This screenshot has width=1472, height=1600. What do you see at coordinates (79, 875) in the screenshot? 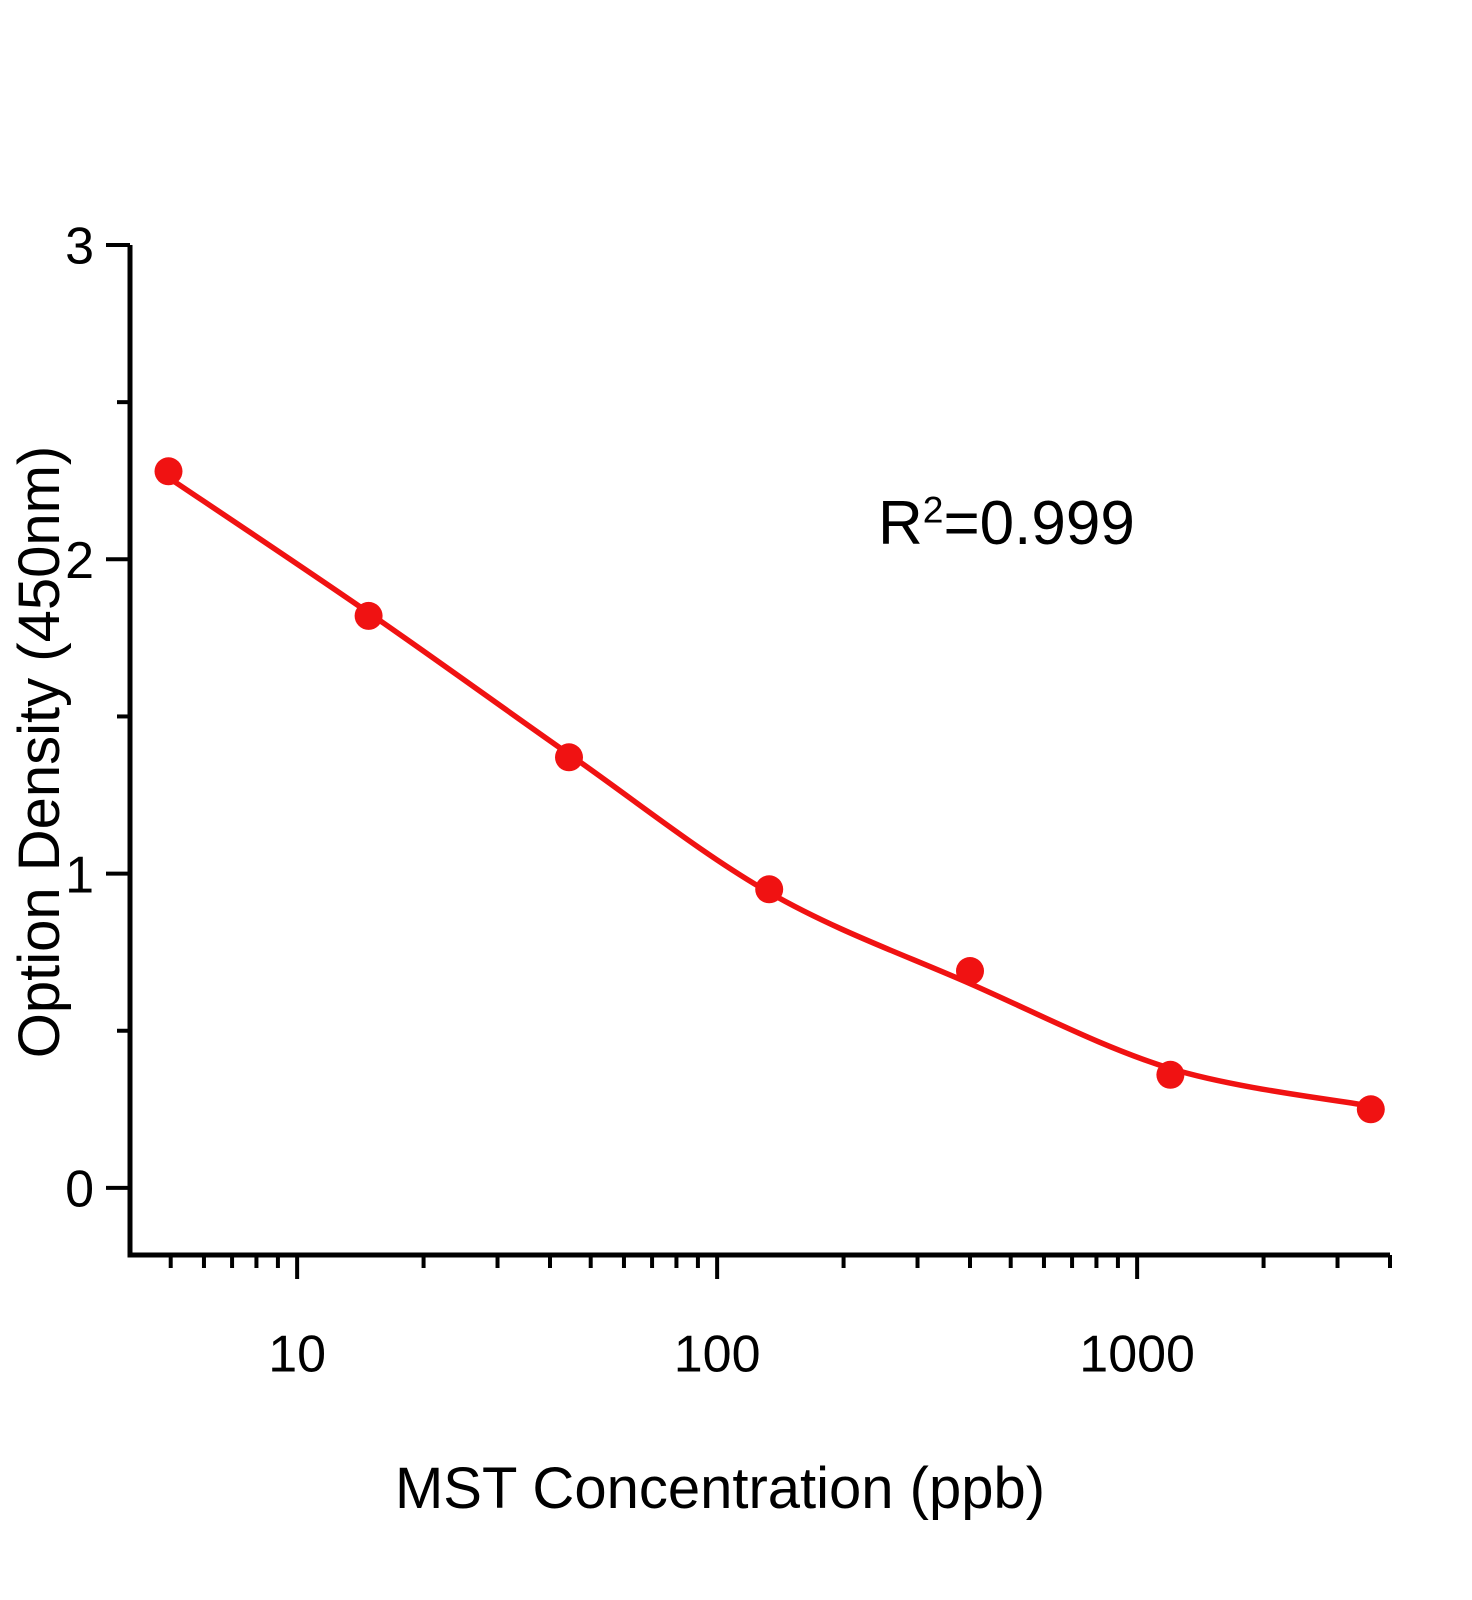
I see `y-tick-label: 1` at bounding box center [79, 875].